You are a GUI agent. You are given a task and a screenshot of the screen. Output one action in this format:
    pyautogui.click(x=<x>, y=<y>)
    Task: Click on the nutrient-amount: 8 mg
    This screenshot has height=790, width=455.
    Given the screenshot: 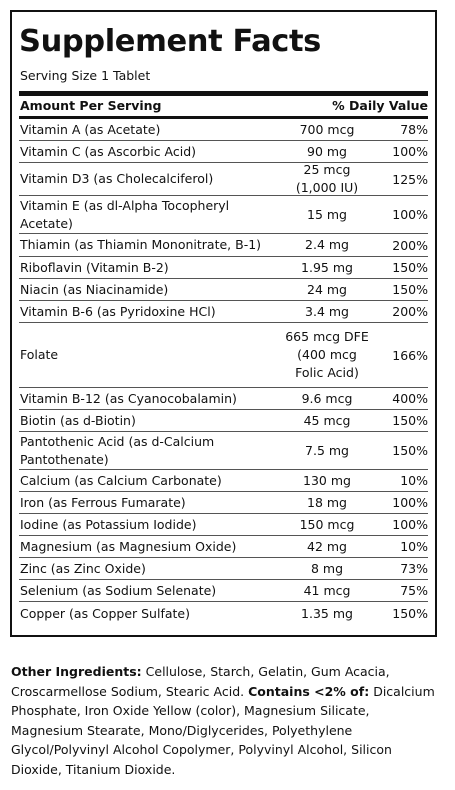 What is the action you would take?
    pyautogui.click(x=327, y=568)
    